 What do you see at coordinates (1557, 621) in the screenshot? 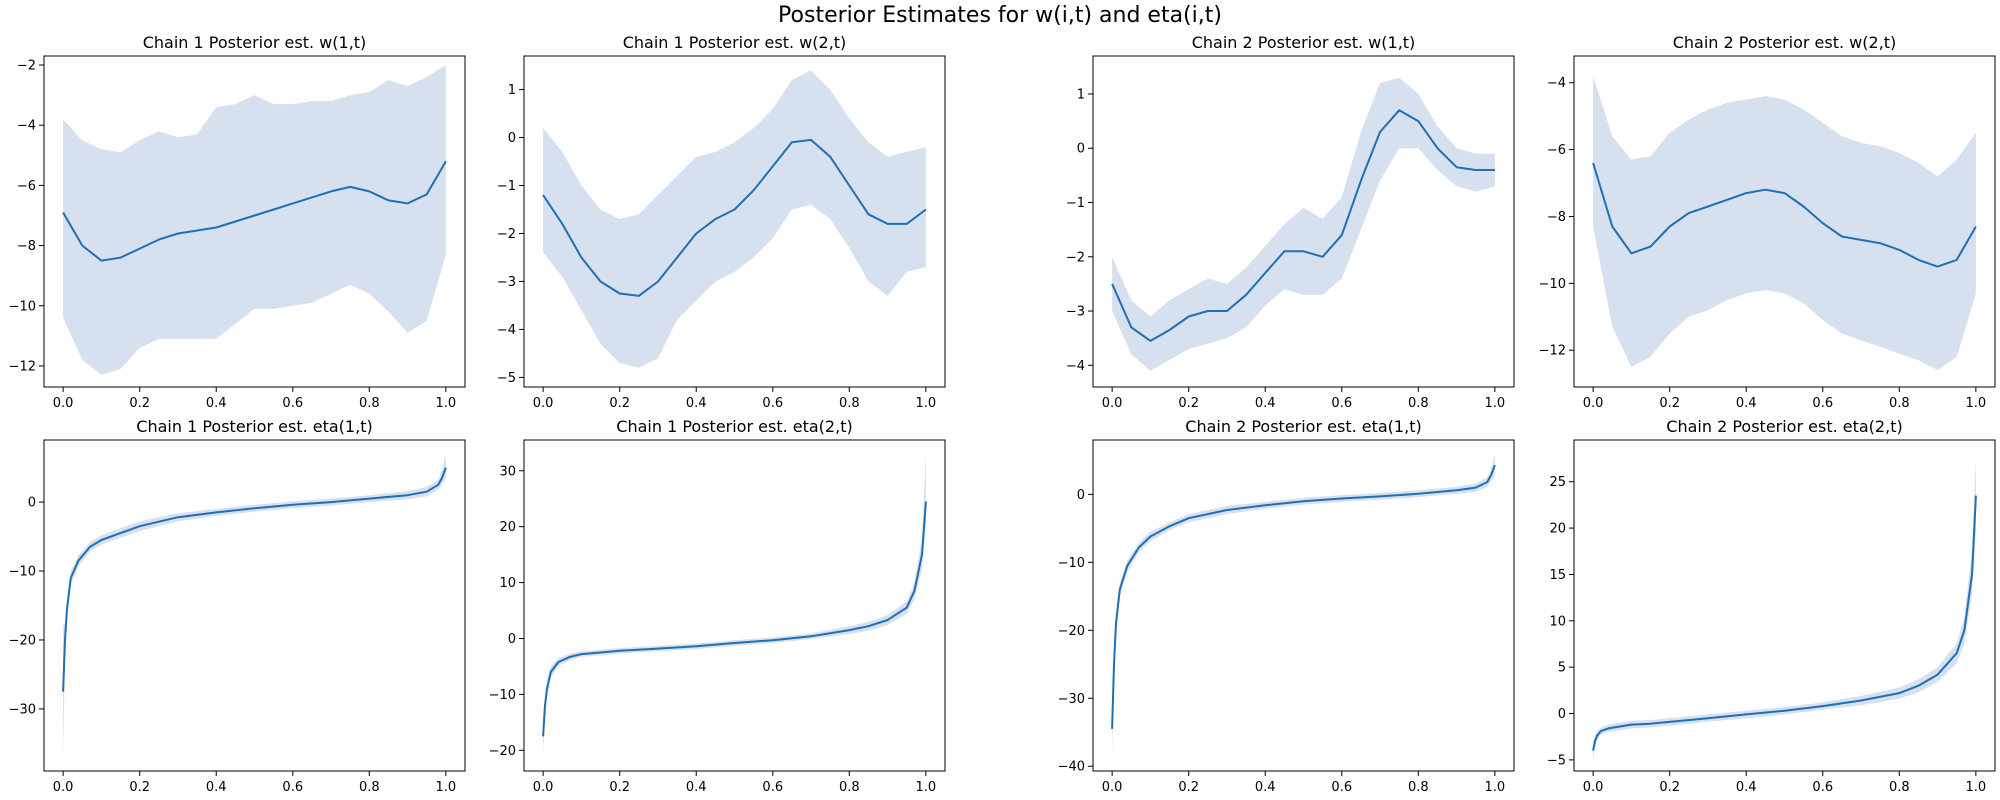
I see `y-tick-label: 10` at bounding box center [1557, 621].